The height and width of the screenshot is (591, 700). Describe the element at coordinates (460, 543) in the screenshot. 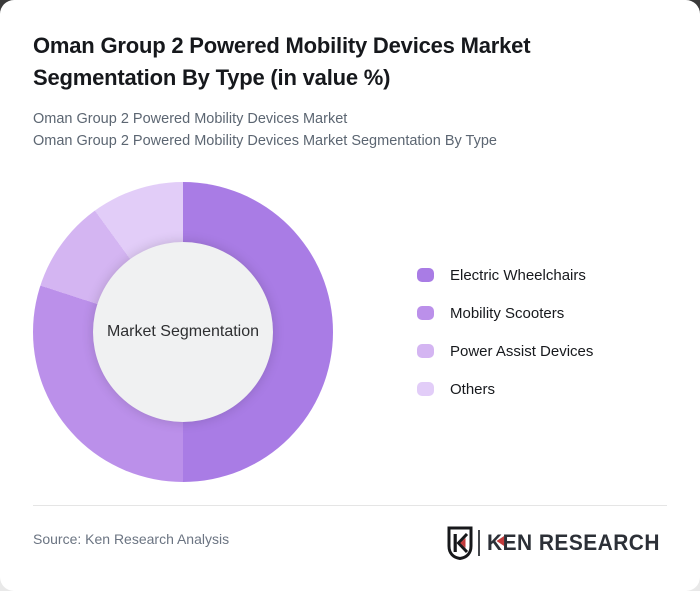

I see `shield-k-icon` at that location.